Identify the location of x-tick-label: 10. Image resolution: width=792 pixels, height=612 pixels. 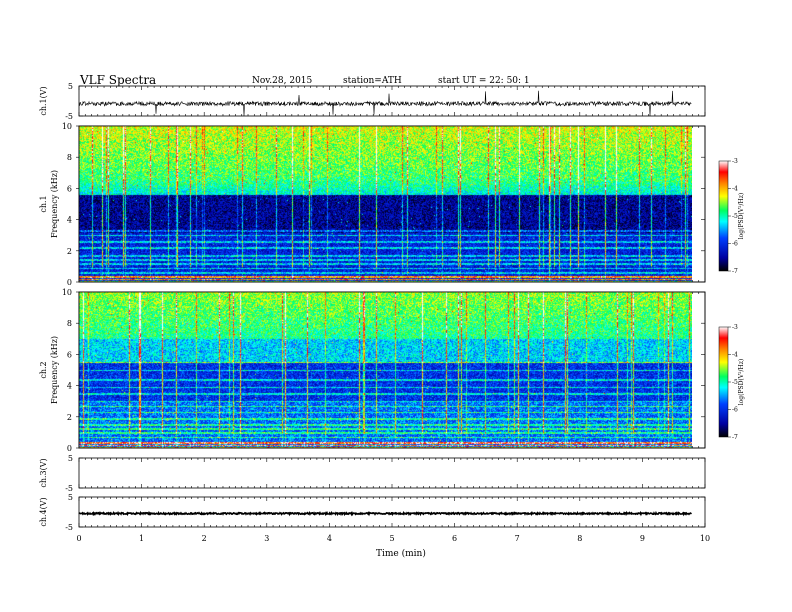
(705, 538).